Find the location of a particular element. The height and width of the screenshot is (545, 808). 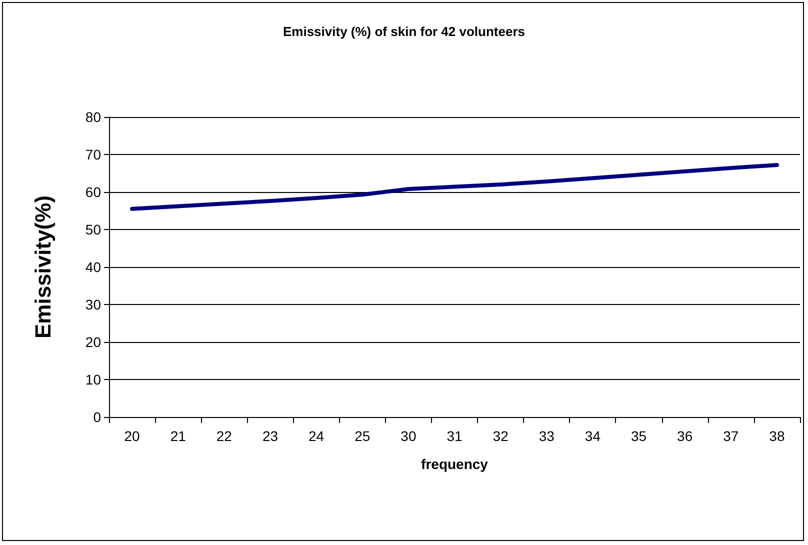

y-tick-label: 70 is located at coordinates (93, 154).